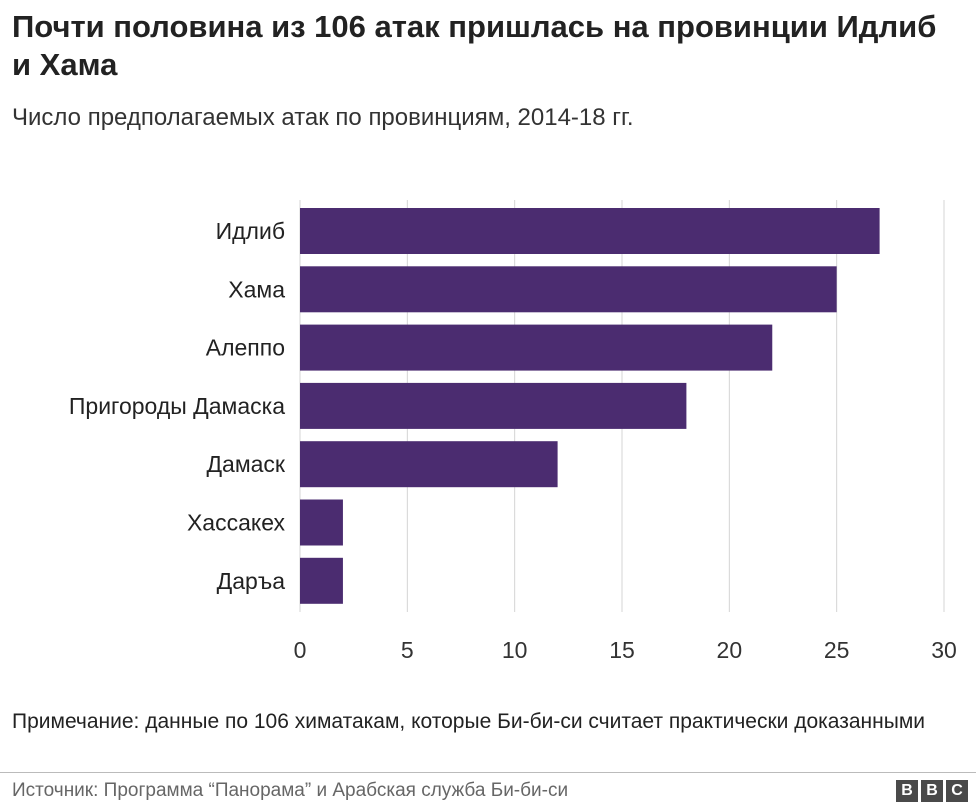 This screenshot has width=976, height=806. What do you see at coordinates (251, 581) in the screenshot?
I see `category-label: Даръа` at bounding box center [251, 581].